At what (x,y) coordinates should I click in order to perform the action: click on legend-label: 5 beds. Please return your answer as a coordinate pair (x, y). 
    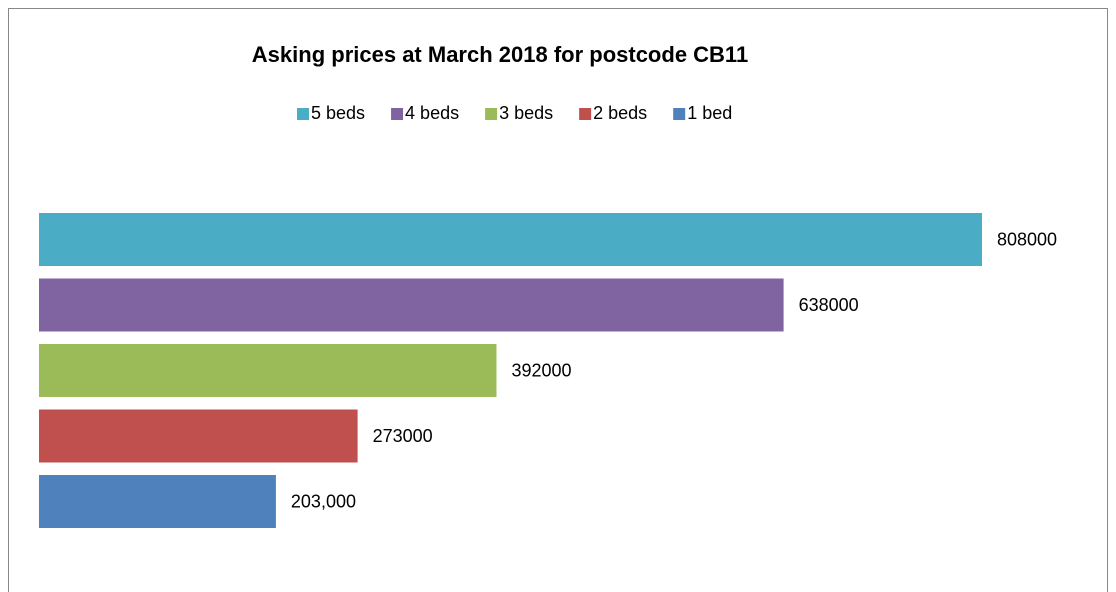
    Looking at the image, I should click on (338, 113).